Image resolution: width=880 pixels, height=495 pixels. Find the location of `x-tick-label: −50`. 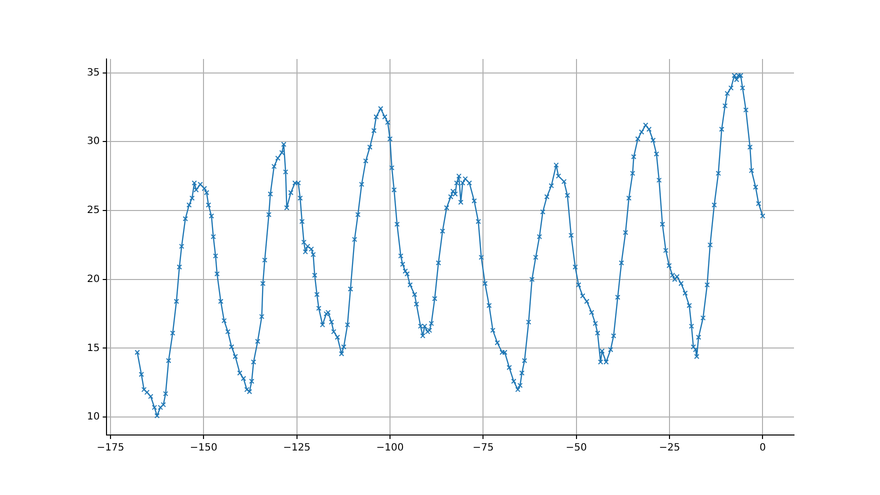

x-tick-label: −50 is located at coordinates (576, 448).